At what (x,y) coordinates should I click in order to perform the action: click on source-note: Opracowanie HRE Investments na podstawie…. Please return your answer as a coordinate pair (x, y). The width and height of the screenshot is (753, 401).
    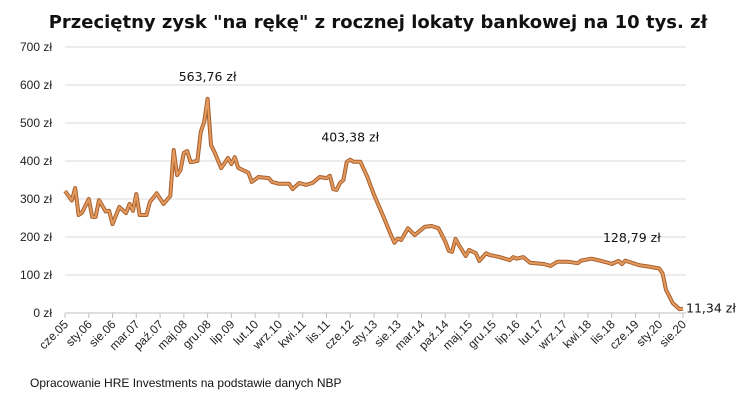
    Looking at the image, I should click on (186, 383).